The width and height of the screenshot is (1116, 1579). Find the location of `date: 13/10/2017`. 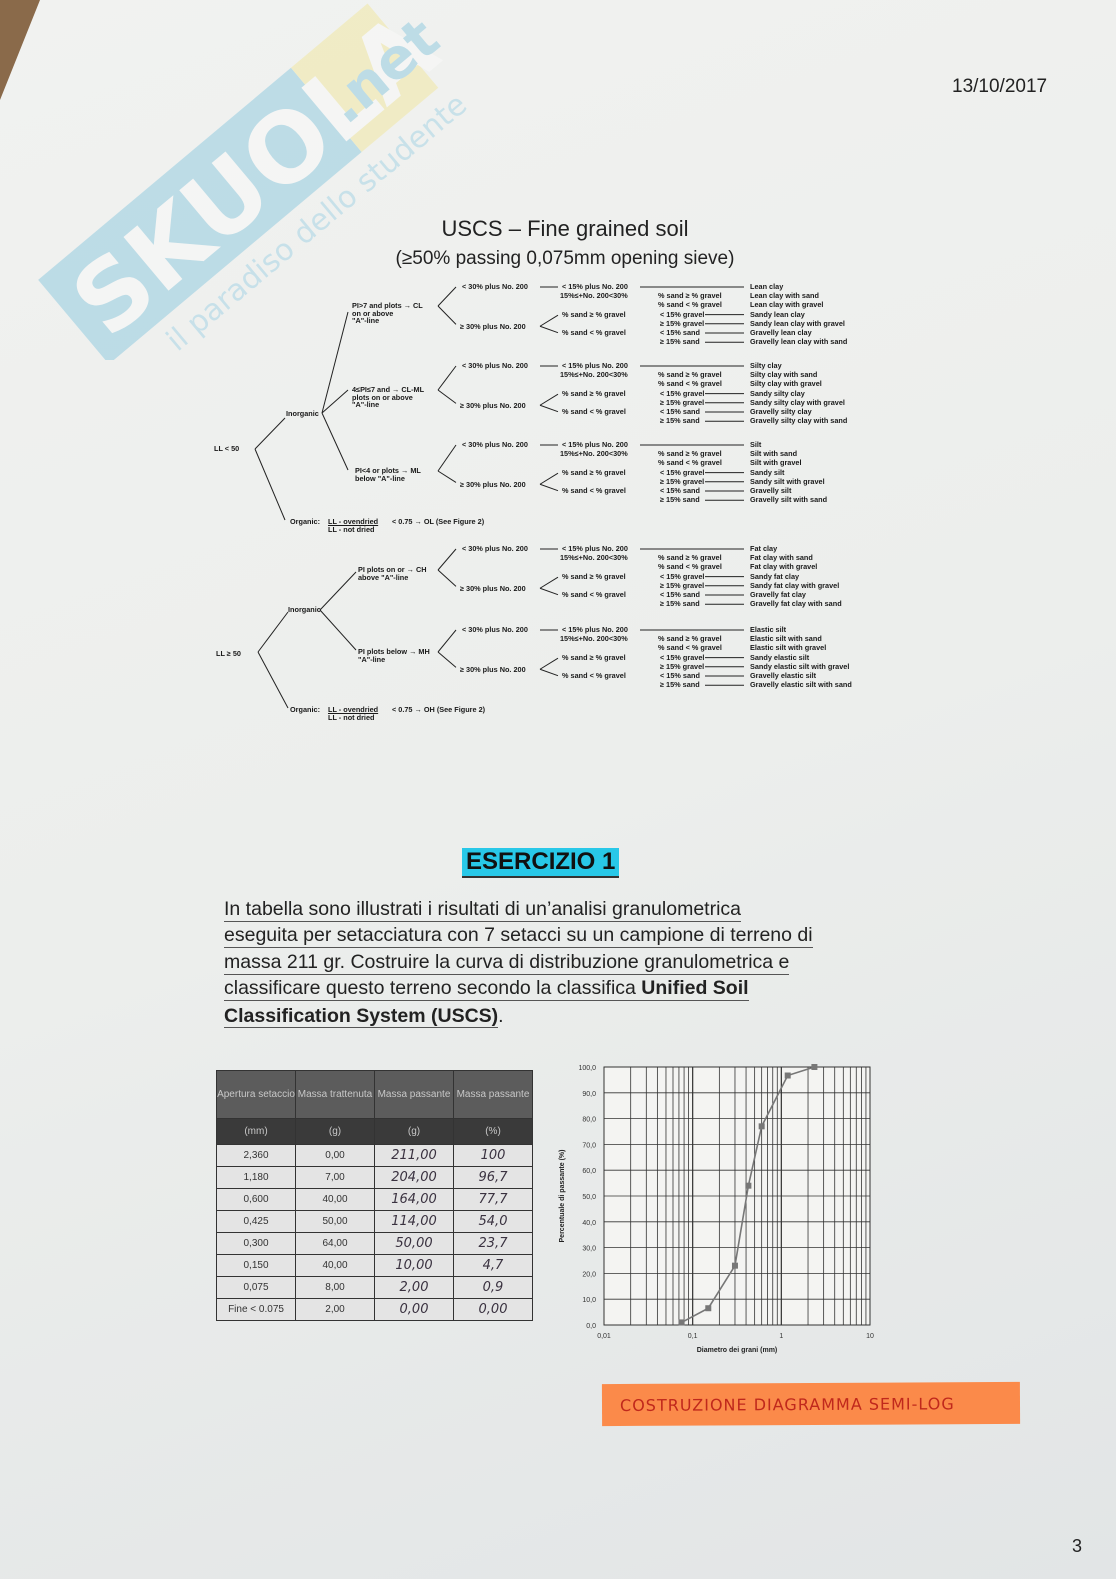

date: 13/10/2017 is located at coordinates (1000, 86).